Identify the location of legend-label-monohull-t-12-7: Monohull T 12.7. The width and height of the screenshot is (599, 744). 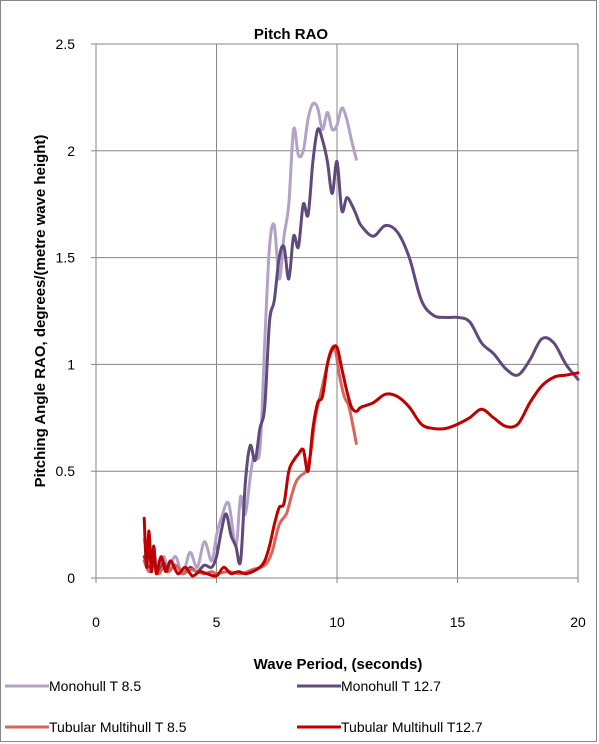
(391, 686).